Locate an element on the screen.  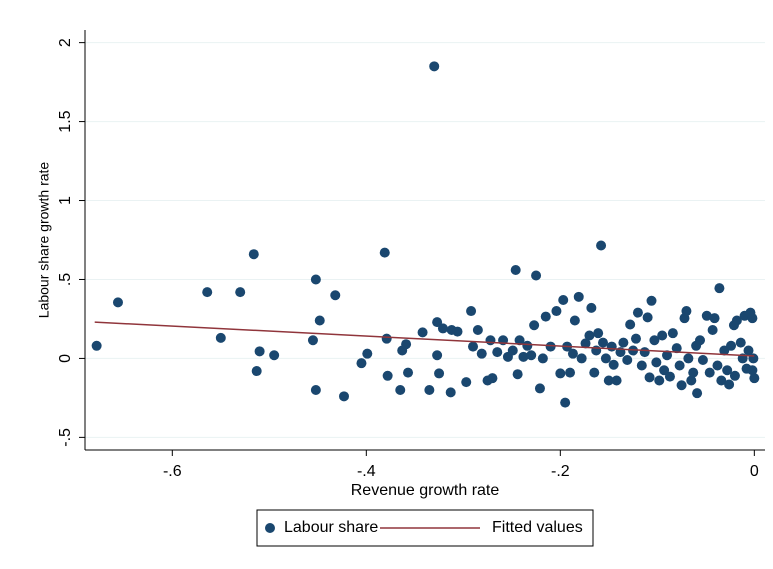
x-tick-label: -.4 is located at coordinates (366, 471).